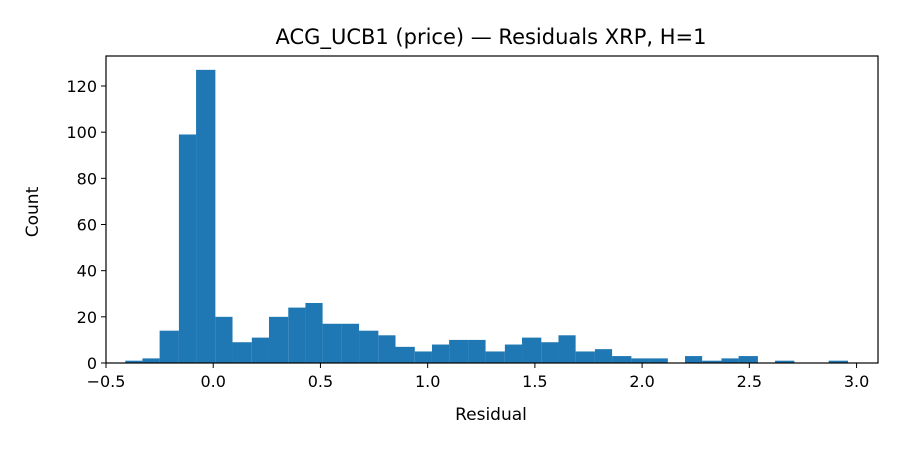 This screenshot has height=450, width=900. Describe the element at coordinates (534, 381) in the screenshot. I see `x-tick-label: 1.5` at that location.